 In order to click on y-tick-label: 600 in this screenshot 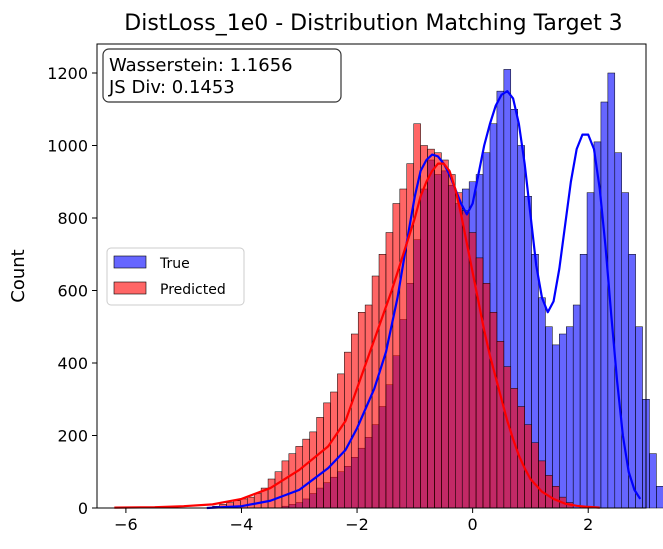, I will do `click(72, 291)`.